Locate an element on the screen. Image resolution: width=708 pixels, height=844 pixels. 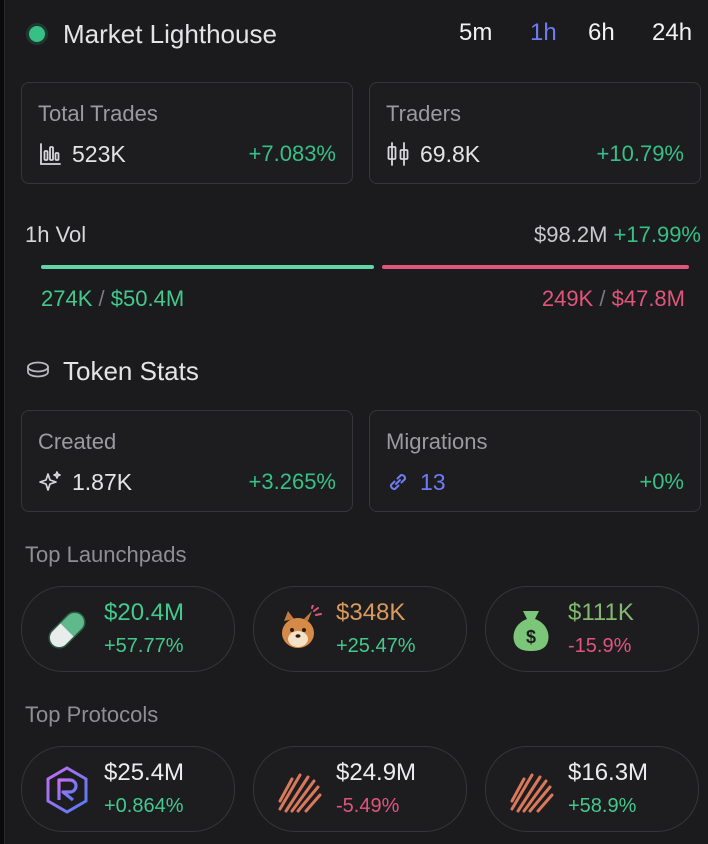
traders-change: +10.79% is located at coordinates (640, 153).